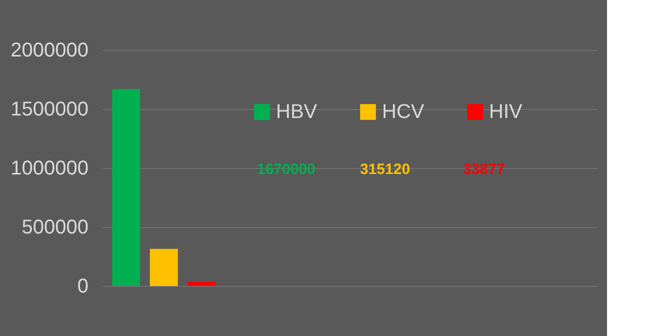 The height and width of the screenshot is (336, 649). Describe the element at coordinates (484, 169) in the screenshot. I see `annotation: 33877` at that location.